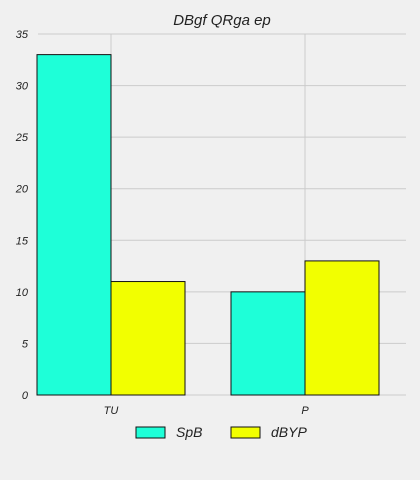 This screenshot has width=420, height=480. What do you see at coordinates (25, 344) in the screenshot?
I see `y-tick-label: 5` at bounding box center [25, 344].